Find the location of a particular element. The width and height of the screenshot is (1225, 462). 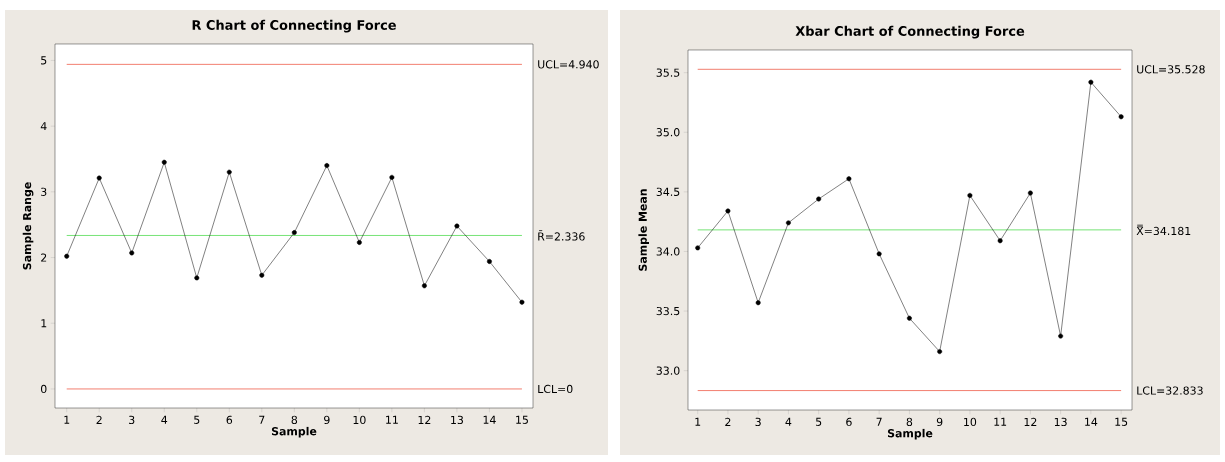

chart-title: R Chart of Connecting Force is located at coordinates (294, 26).